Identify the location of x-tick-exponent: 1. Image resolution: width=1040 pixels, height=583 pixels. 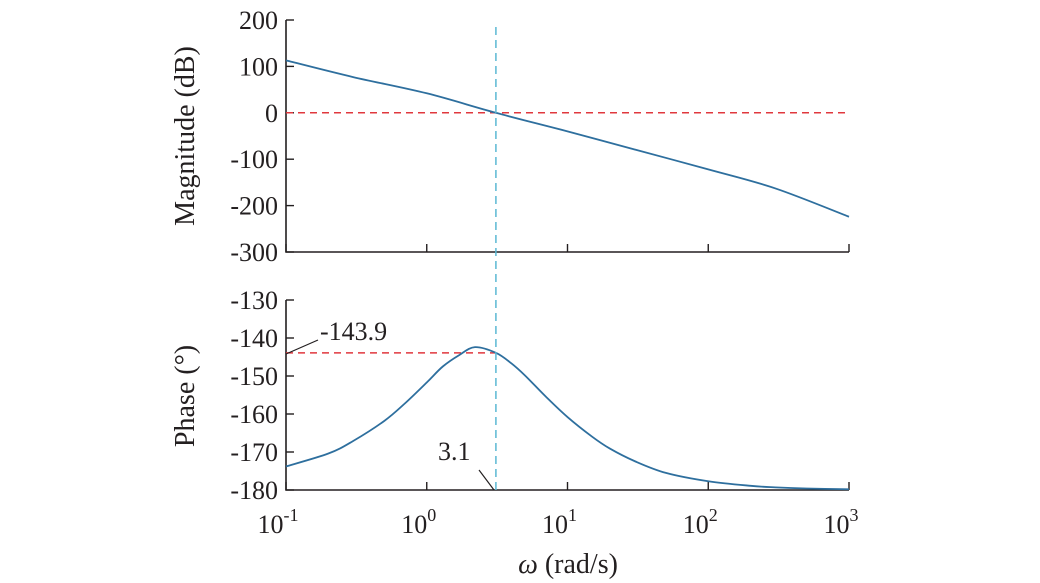
(572, 515).